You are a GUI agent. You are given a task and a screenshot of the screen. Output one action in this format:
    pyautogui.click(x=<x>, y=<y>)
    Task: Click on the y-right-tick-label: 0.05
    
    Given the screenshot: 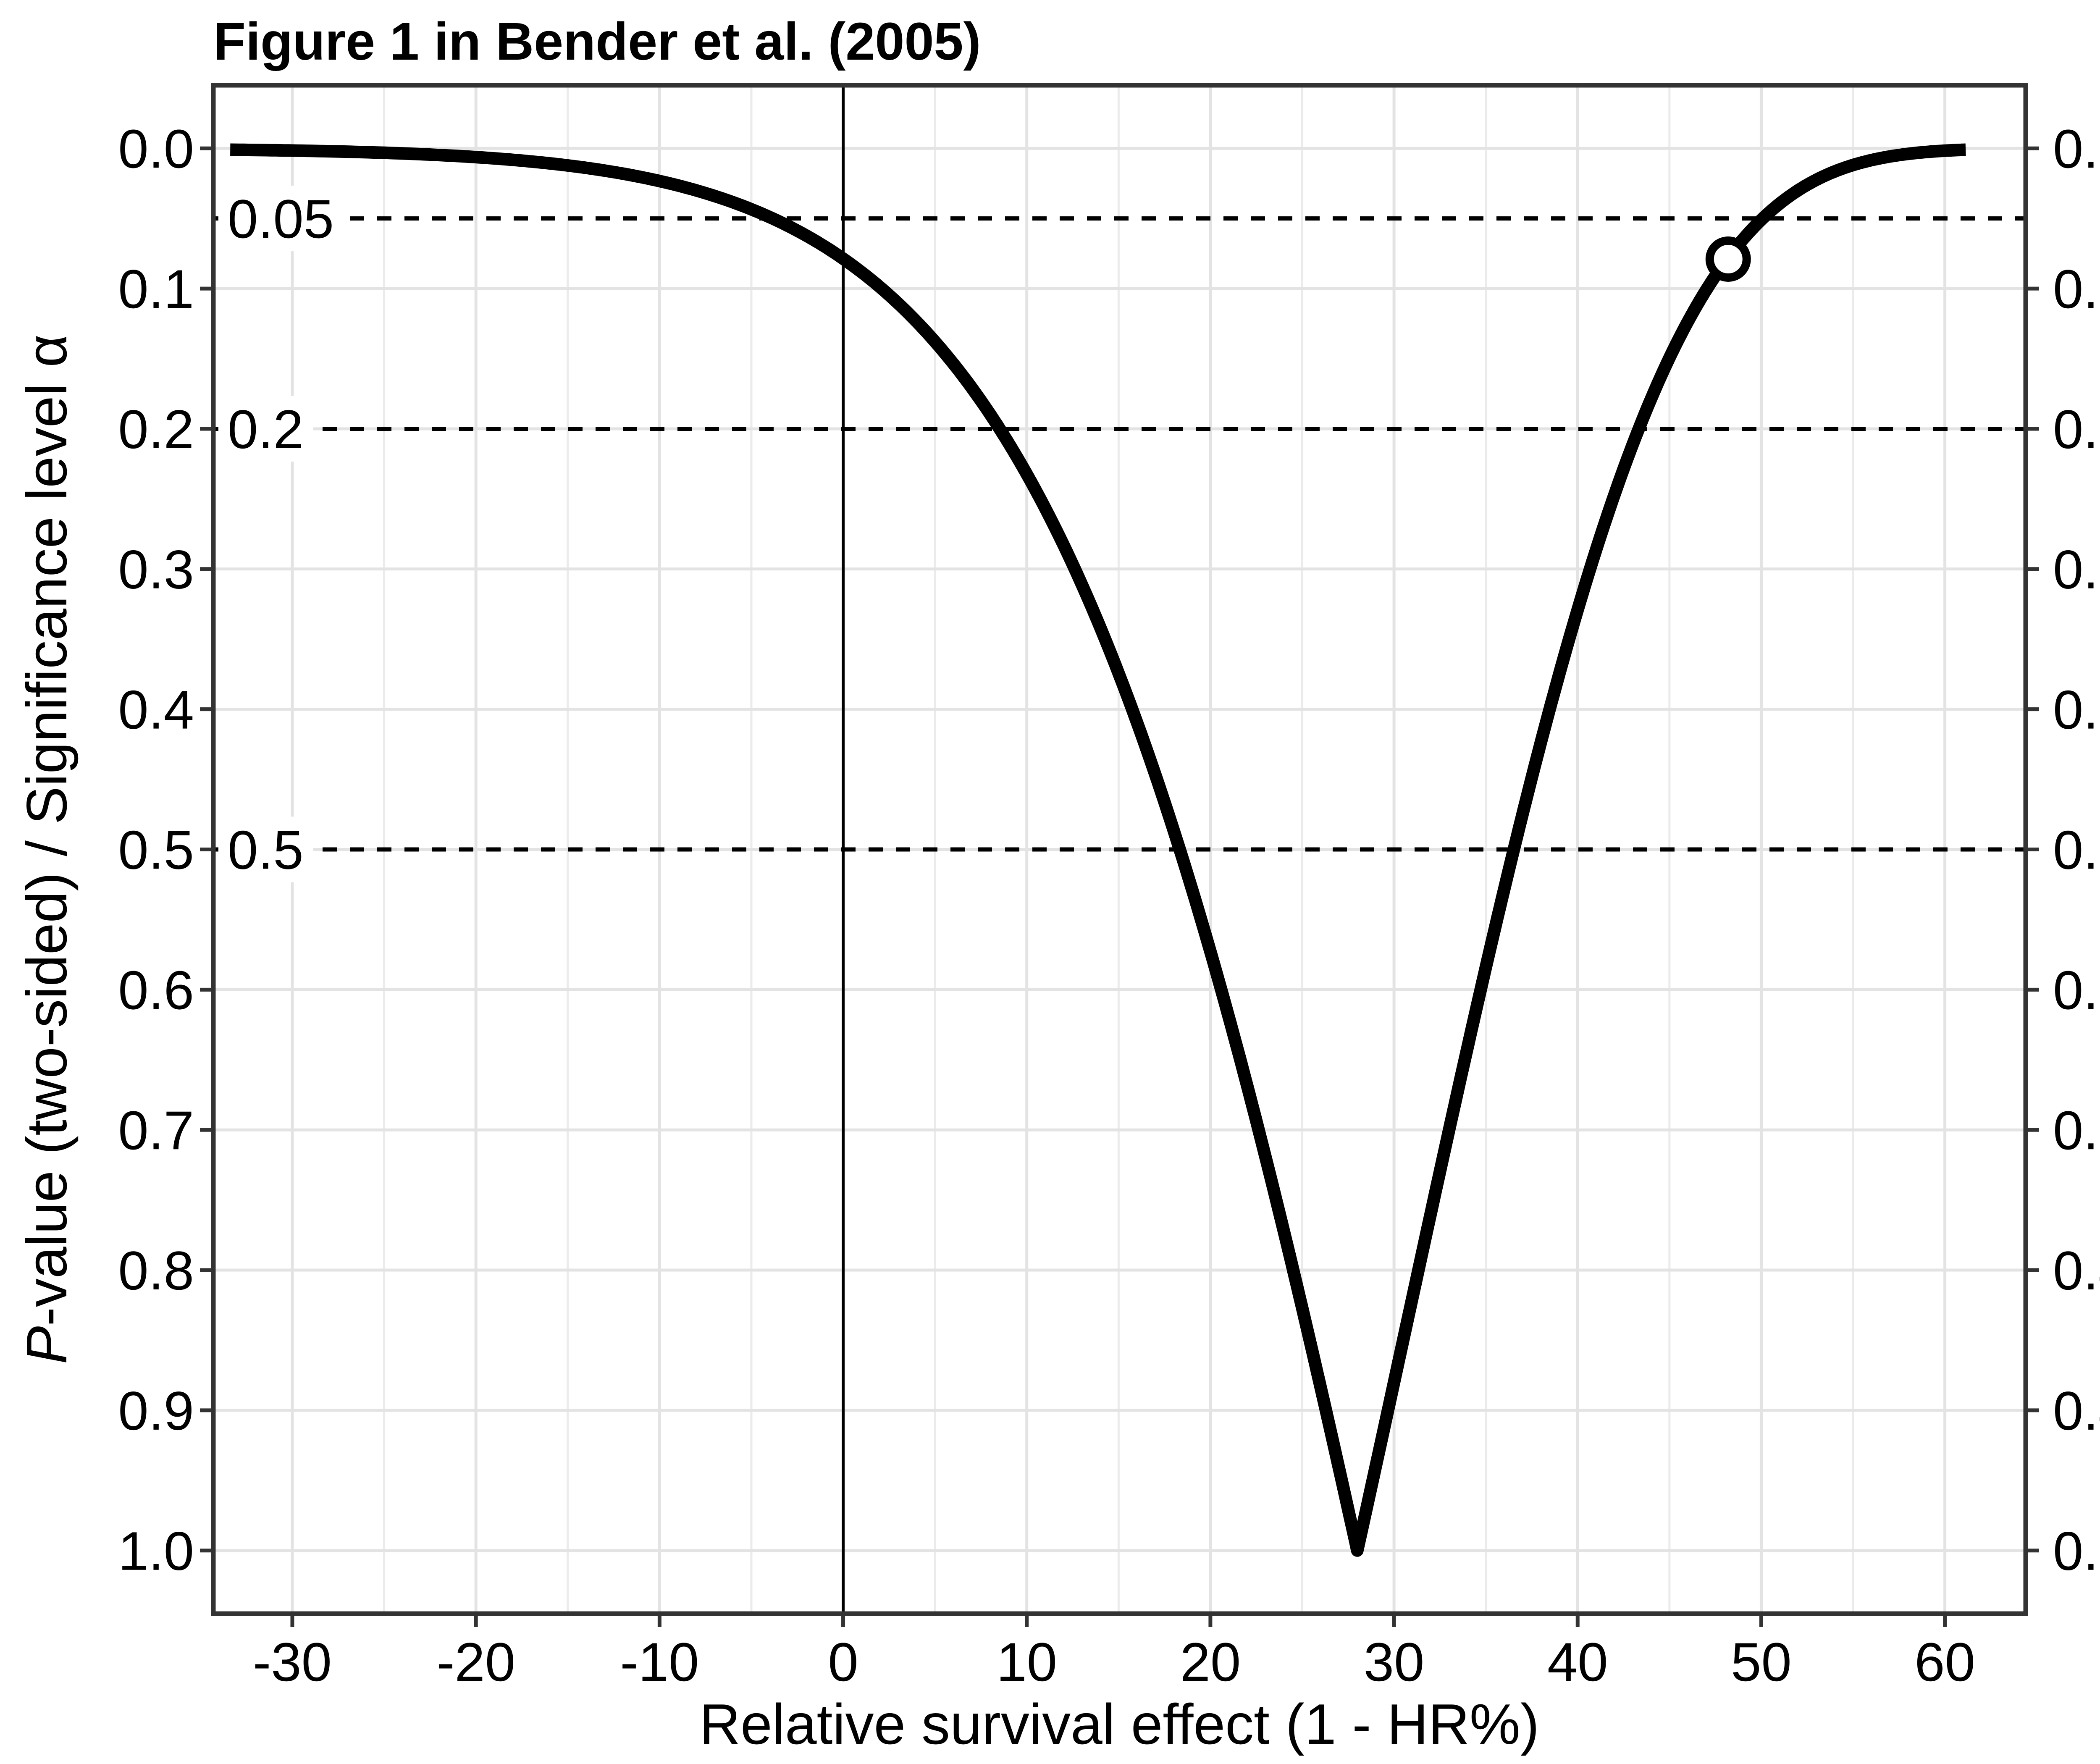 What is the action you would take?
    pyautogui.click(x=2076, y=289)
    